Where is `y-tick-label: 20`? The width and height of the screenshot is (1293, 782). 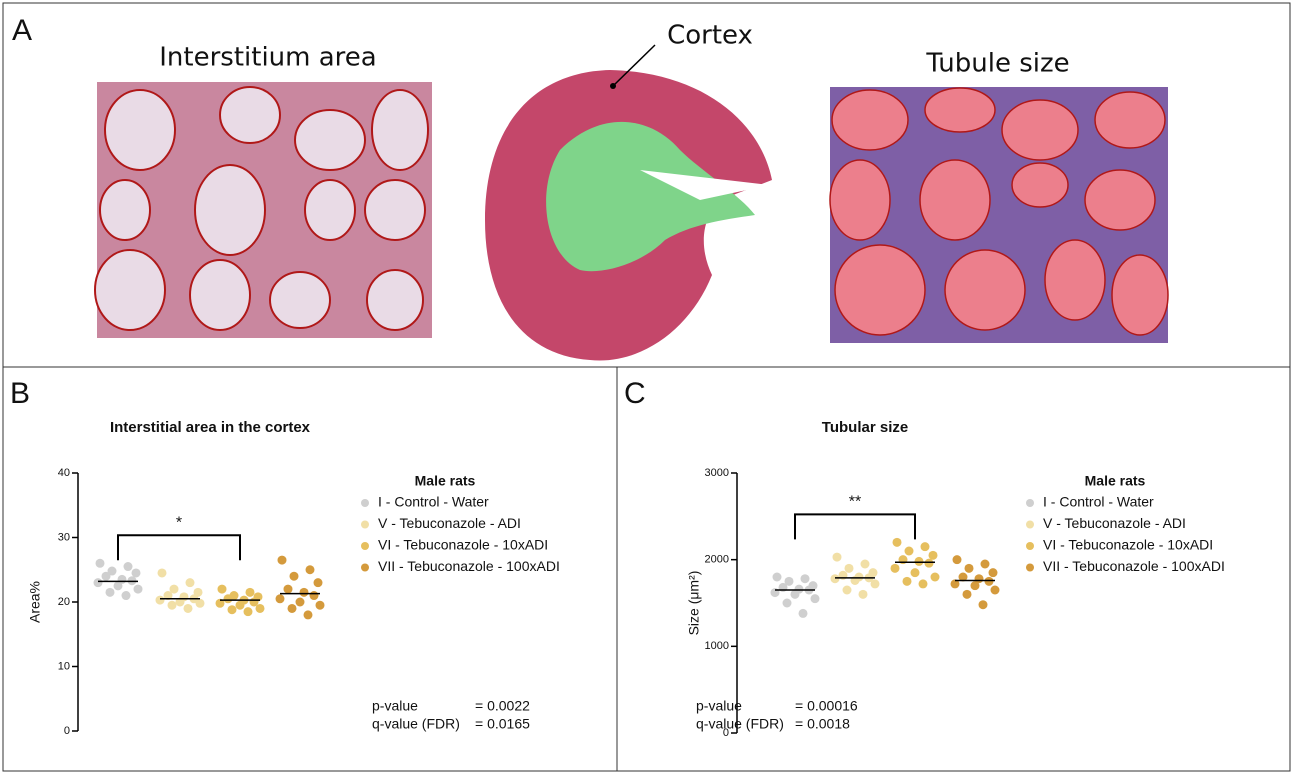
y-tick-label: 20 is located at coordinates (64, 602).